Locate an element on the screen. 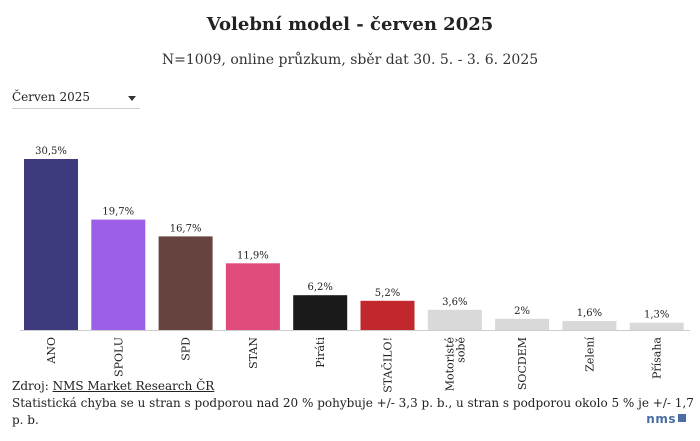 This screenshot has width=700, height=441. bar-sta-ilo- is located at coordinates (387, 315).